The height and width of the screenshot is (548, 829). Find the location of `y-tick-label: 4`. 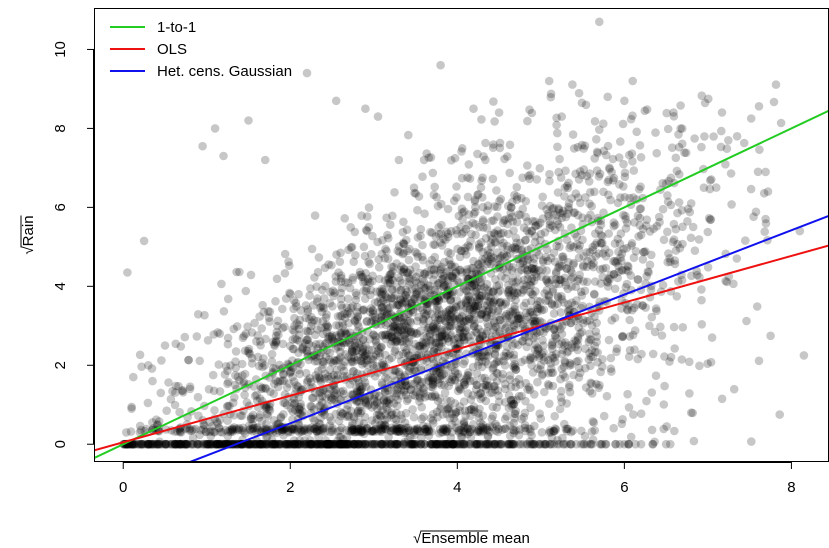

y-tick-label: 4 is located at coordinates (60, 286).